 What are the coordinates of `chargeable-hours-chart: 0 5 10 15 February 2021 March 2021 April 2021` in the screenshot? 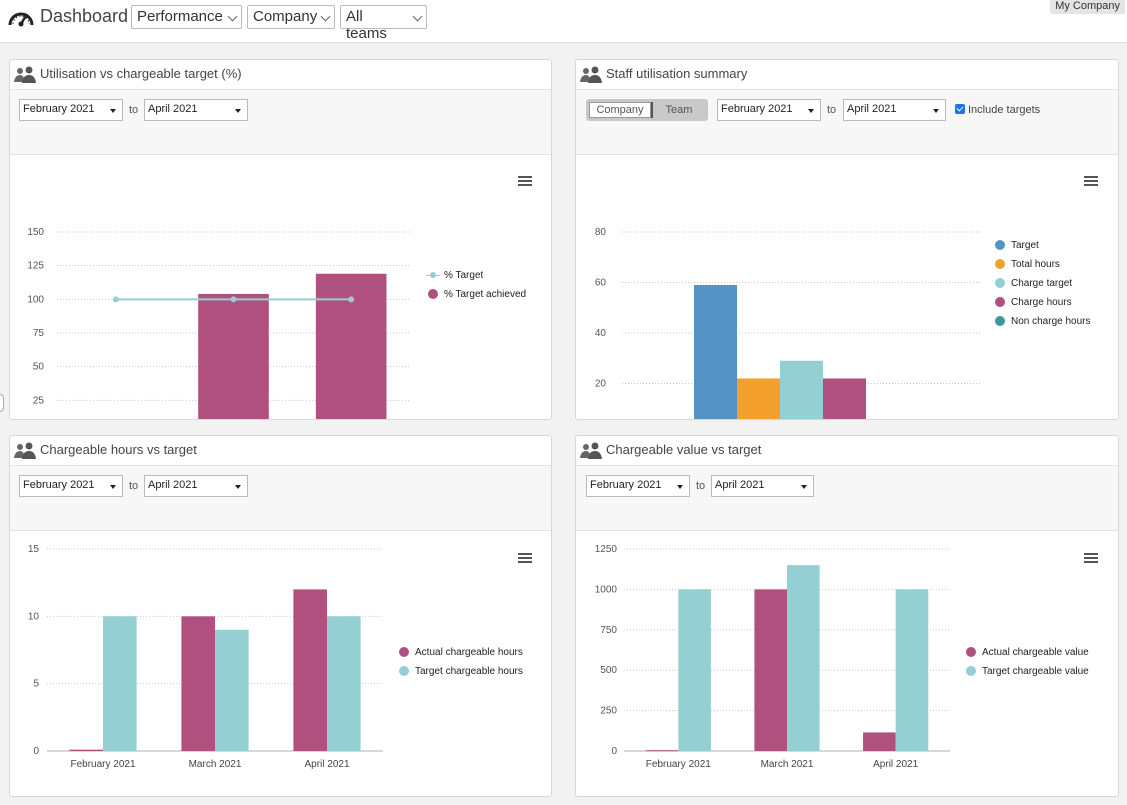 It's located at (205, 657).